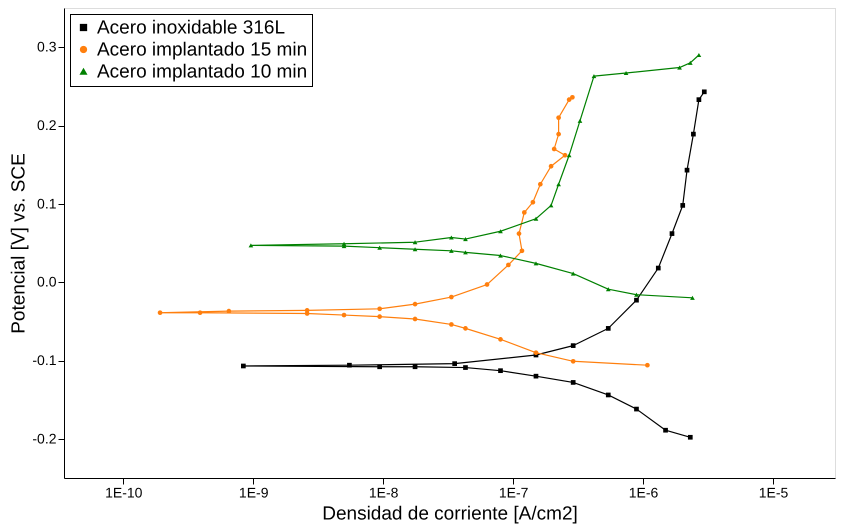  Describe the element at coordinates (202, 72) in the screenshot. I see `legend-label: Acero implantado 10 min` at that location.